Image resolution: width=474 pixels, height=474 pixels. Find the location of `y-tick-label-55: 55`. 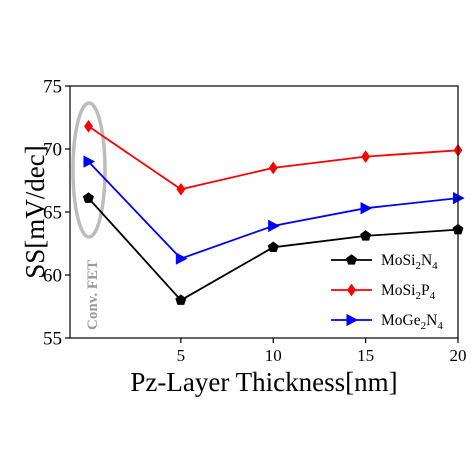

y-tick-label-55: 55 is located at coordinates (52, 339).